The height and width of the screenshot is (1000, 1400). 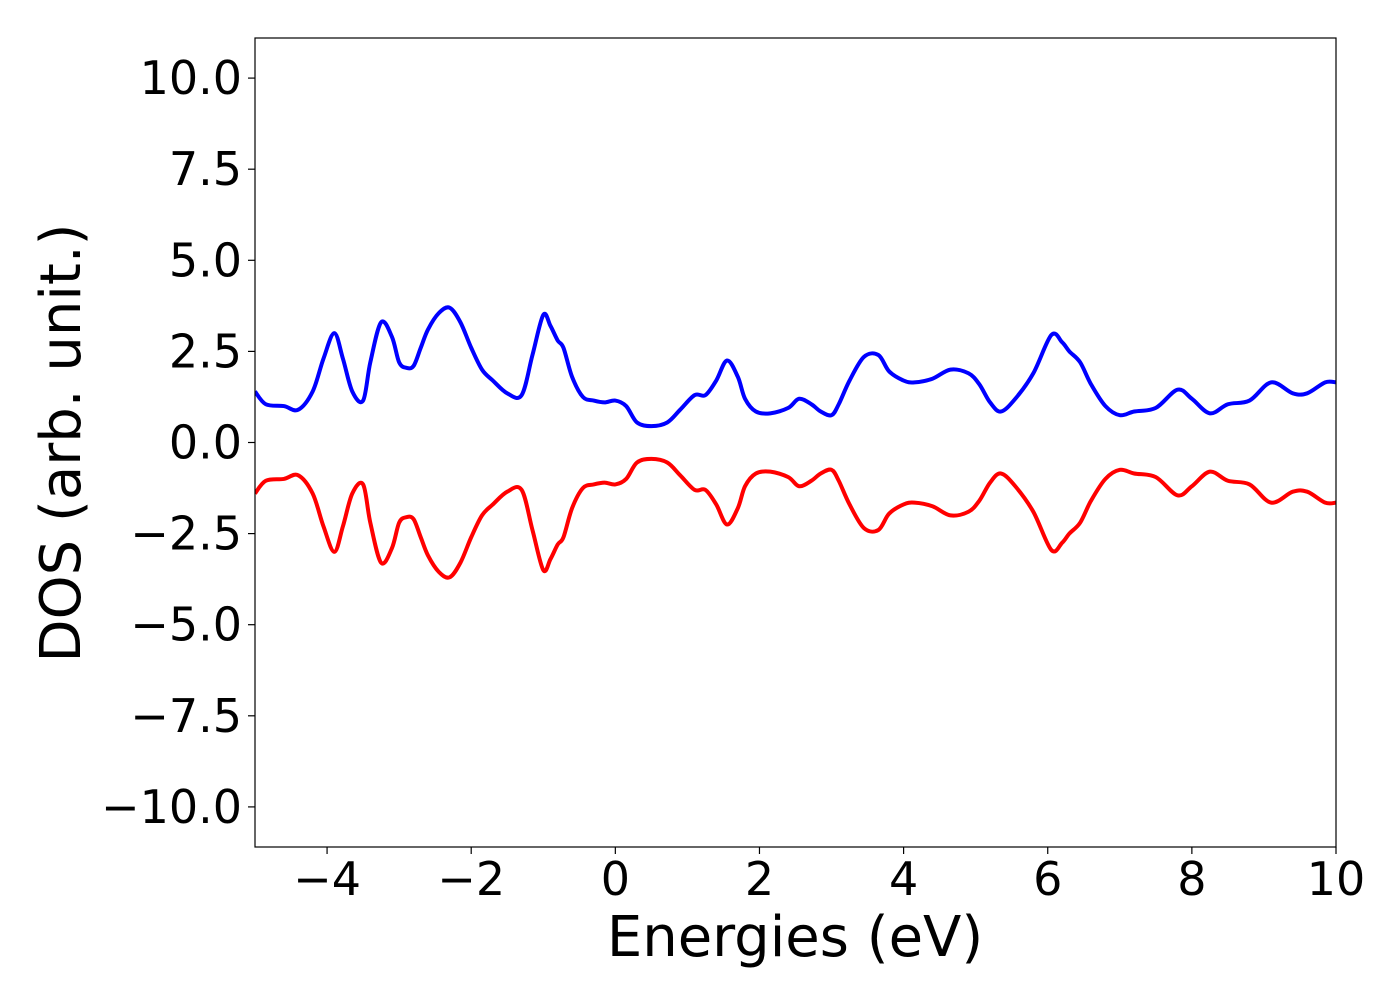 I want to click on x-tick-label: 2, so click(x=759, y=879).